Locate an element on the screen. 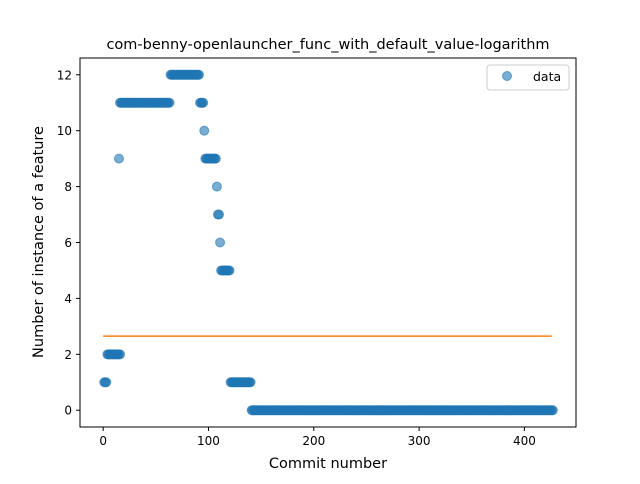  y-tick-label: 0 is located at coordinates (68, 411).